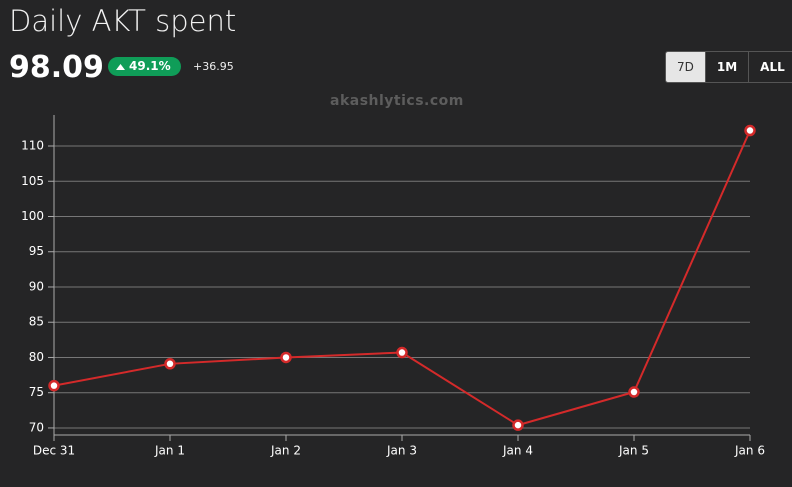  What do you see at coordinates (36, 251) in the screenshot?
I see `y-tick-label: 95` at bounding box center [36, 251].